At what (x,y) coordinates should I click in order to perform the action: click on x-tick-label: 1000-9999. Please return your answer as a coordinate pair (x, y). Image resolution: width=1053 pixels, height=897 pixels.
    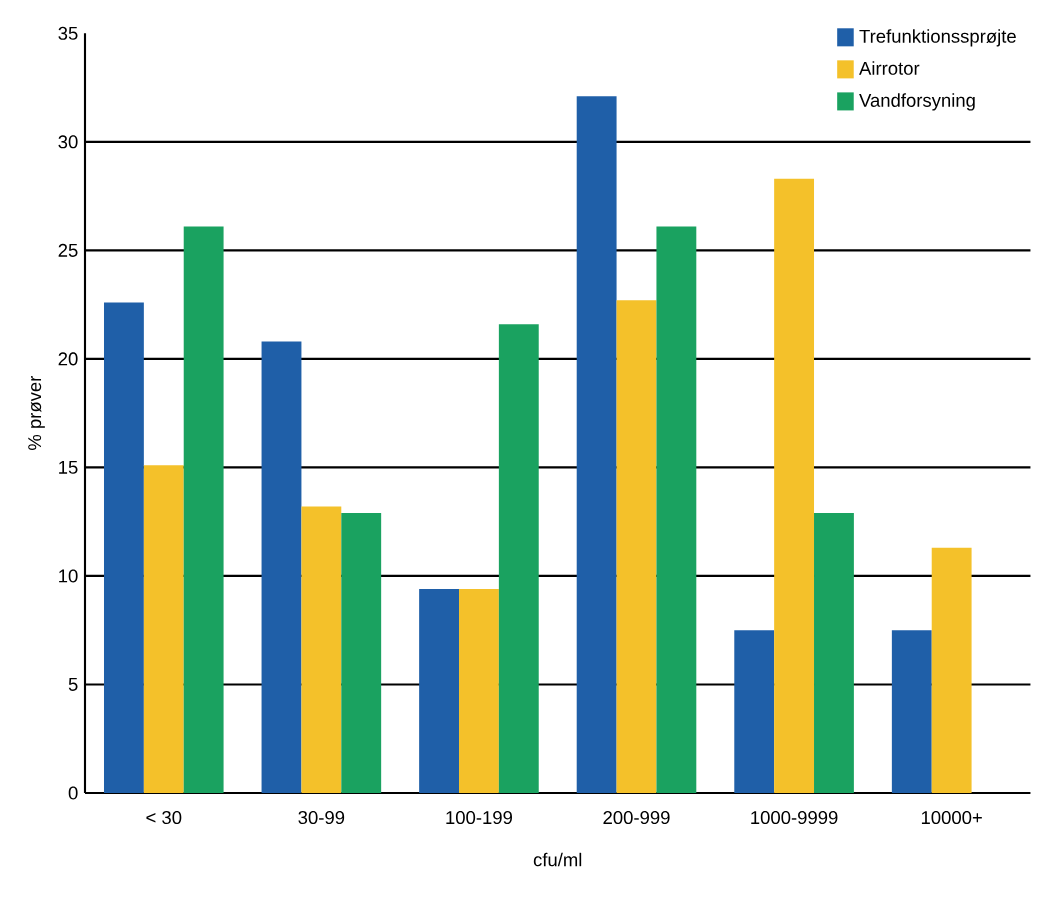
    Looking at the image, I should click on (794, 817).